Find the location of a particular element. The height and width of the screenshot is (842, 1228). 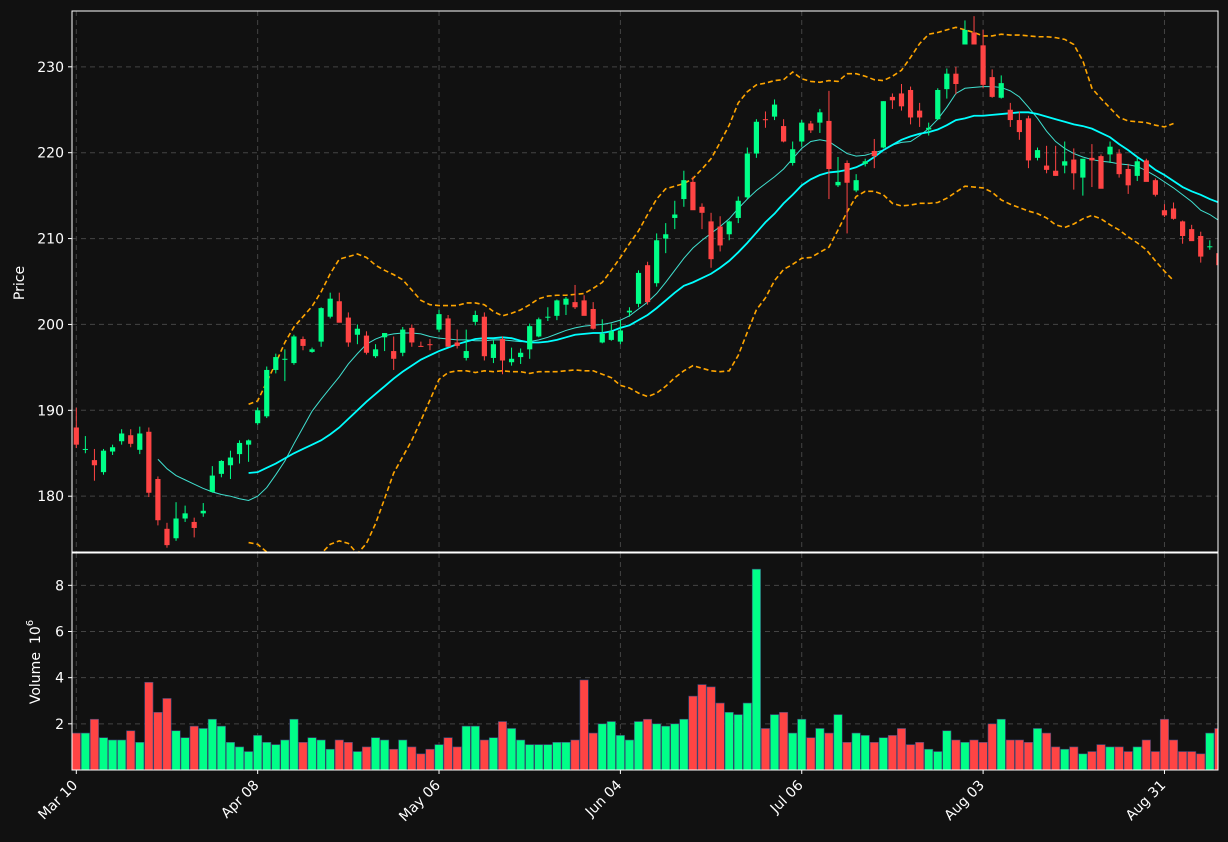

volume-tick-label: 6 is located at coordinates (59, 632).